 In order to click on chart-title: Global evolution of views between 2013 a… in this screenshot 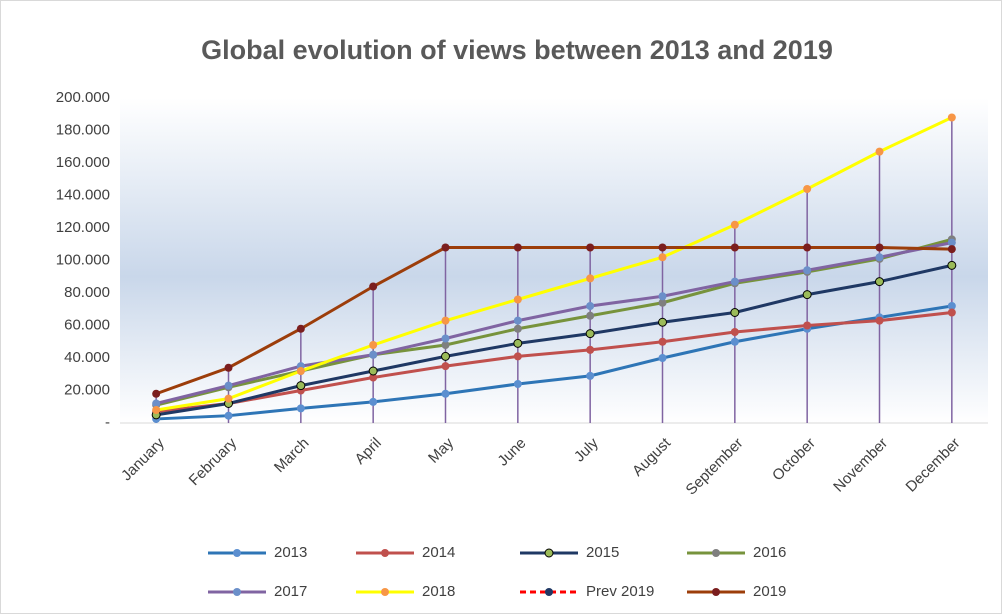, I will do `click(517, 50)`.